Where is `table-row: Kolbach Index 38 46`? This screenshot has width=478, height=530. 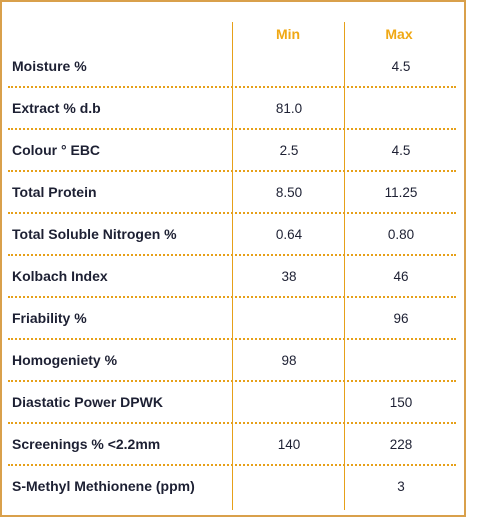 table-row: Kolbach Index 38 46 is located at coordinates (232, 277).